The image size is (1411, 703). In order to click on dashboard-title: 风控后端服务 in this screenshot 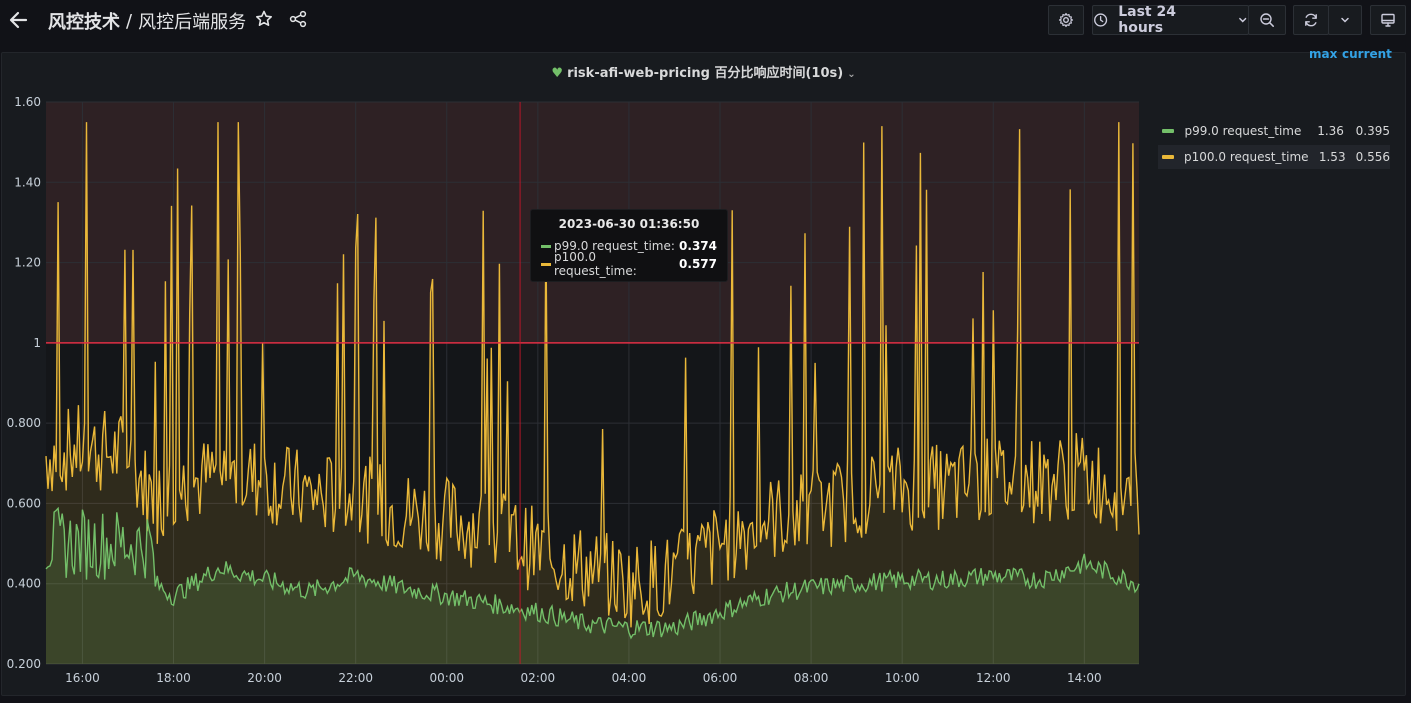, I will do `click(192, 22)`.